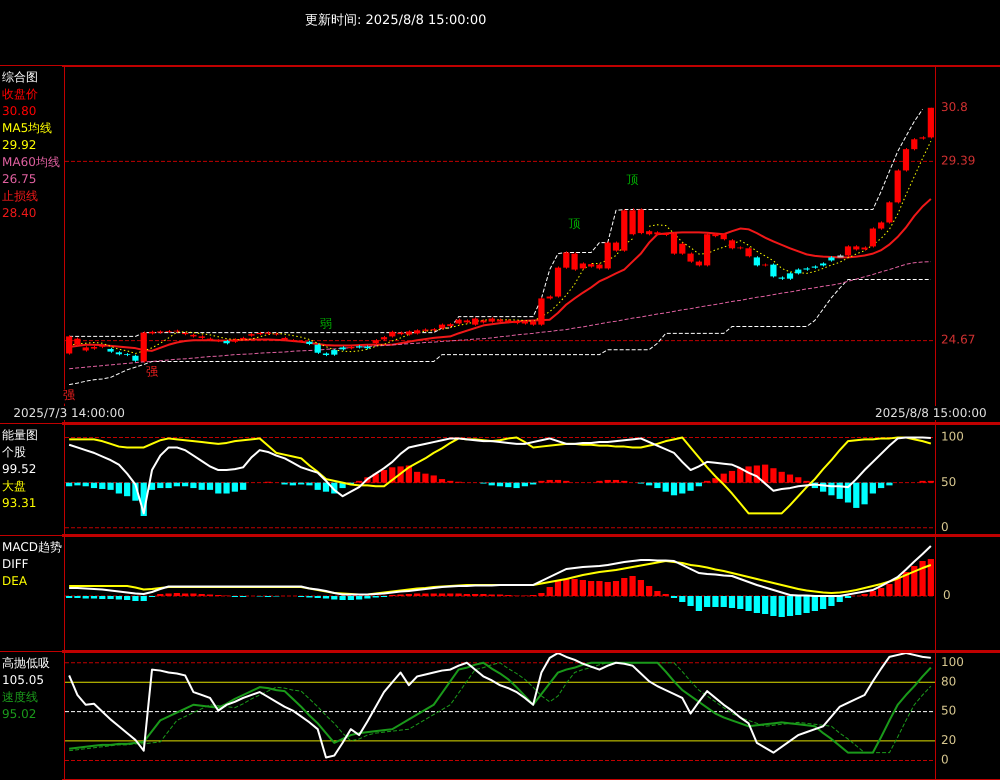 The image size is (1000, 780). What do you see at coordinates (20, 213) in the screenshot?
I see `text: 28.40` at bounding box center [20, 213].